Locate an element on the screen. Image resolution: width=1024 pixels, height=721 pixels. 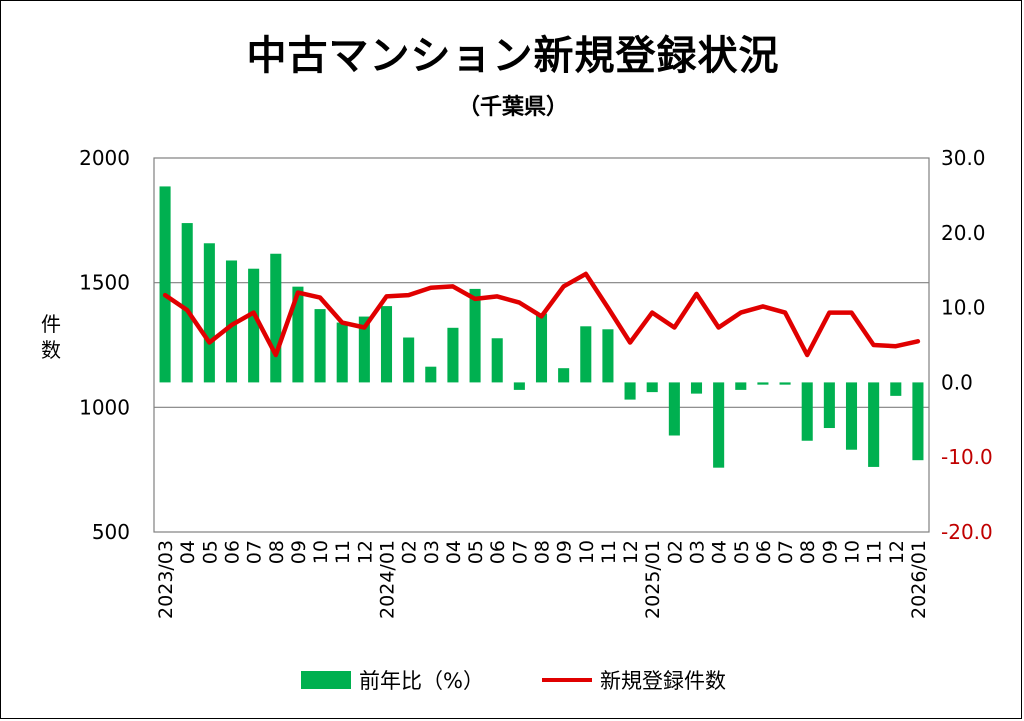
left-tick-label: 1500 is located at coordinates (104, 283).